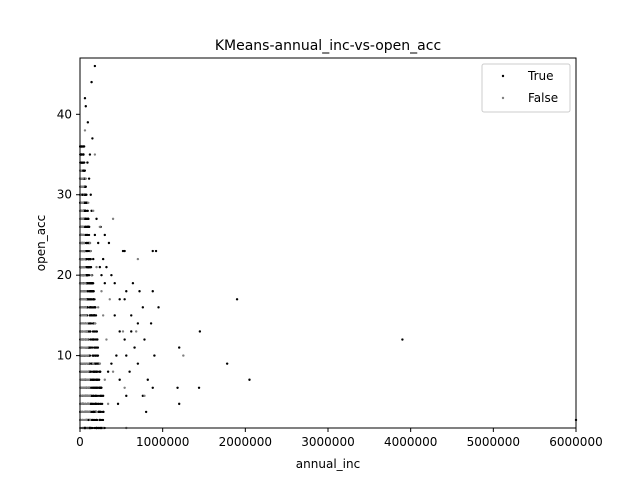 The height and width of the screenshot is (480, 640). Describe the element at coordinates (543, 98) in the screenshot. I see `legend-label-false: False` at that location.